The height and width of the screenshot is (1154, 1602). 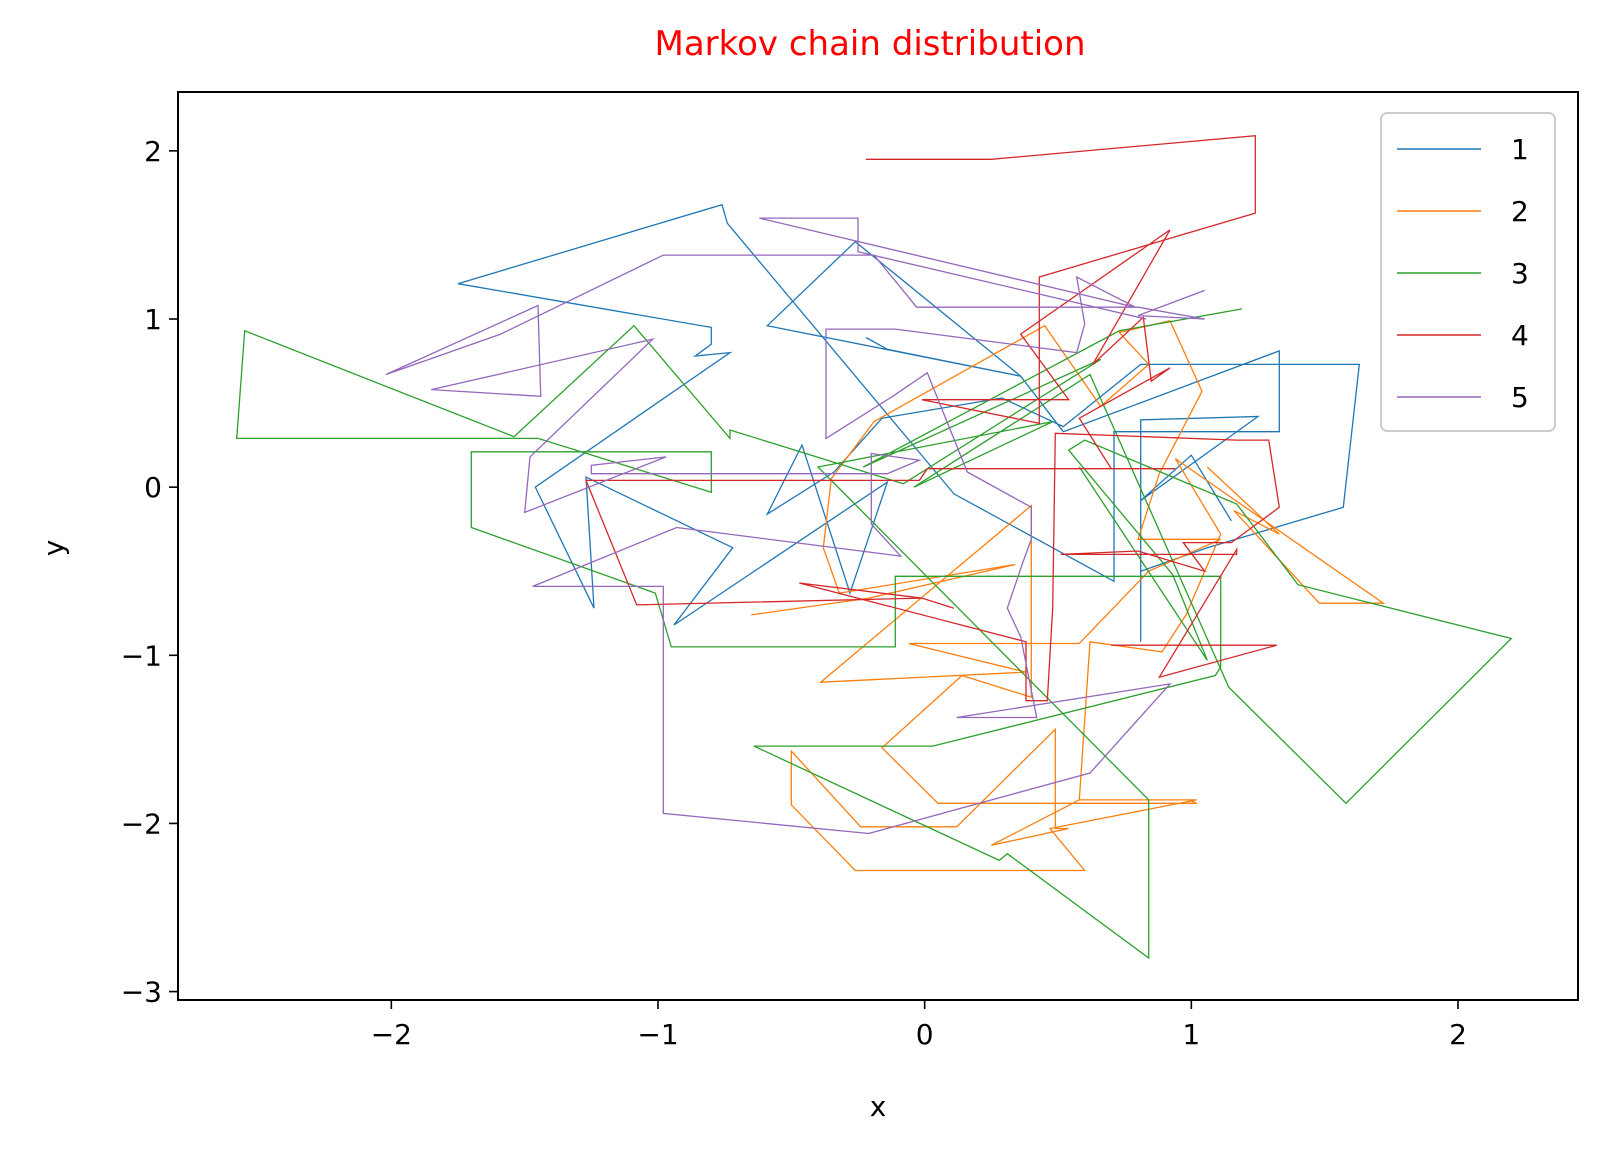 I want to click on y-tick-label: −1, so click(x=141, y=655).